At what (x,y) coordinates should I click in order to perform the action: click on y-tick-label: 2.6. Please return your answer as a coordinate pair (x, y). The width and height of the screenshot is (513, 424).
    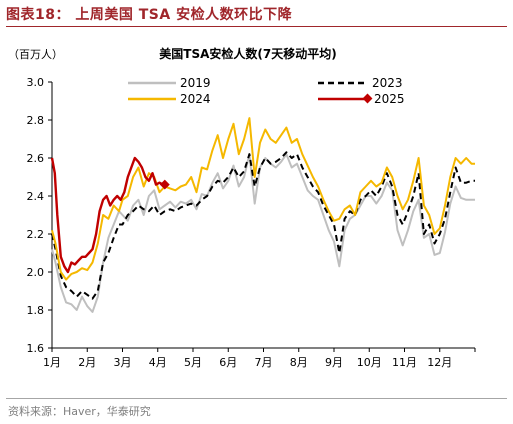
    Looking at the image, I should click on (36, 158).